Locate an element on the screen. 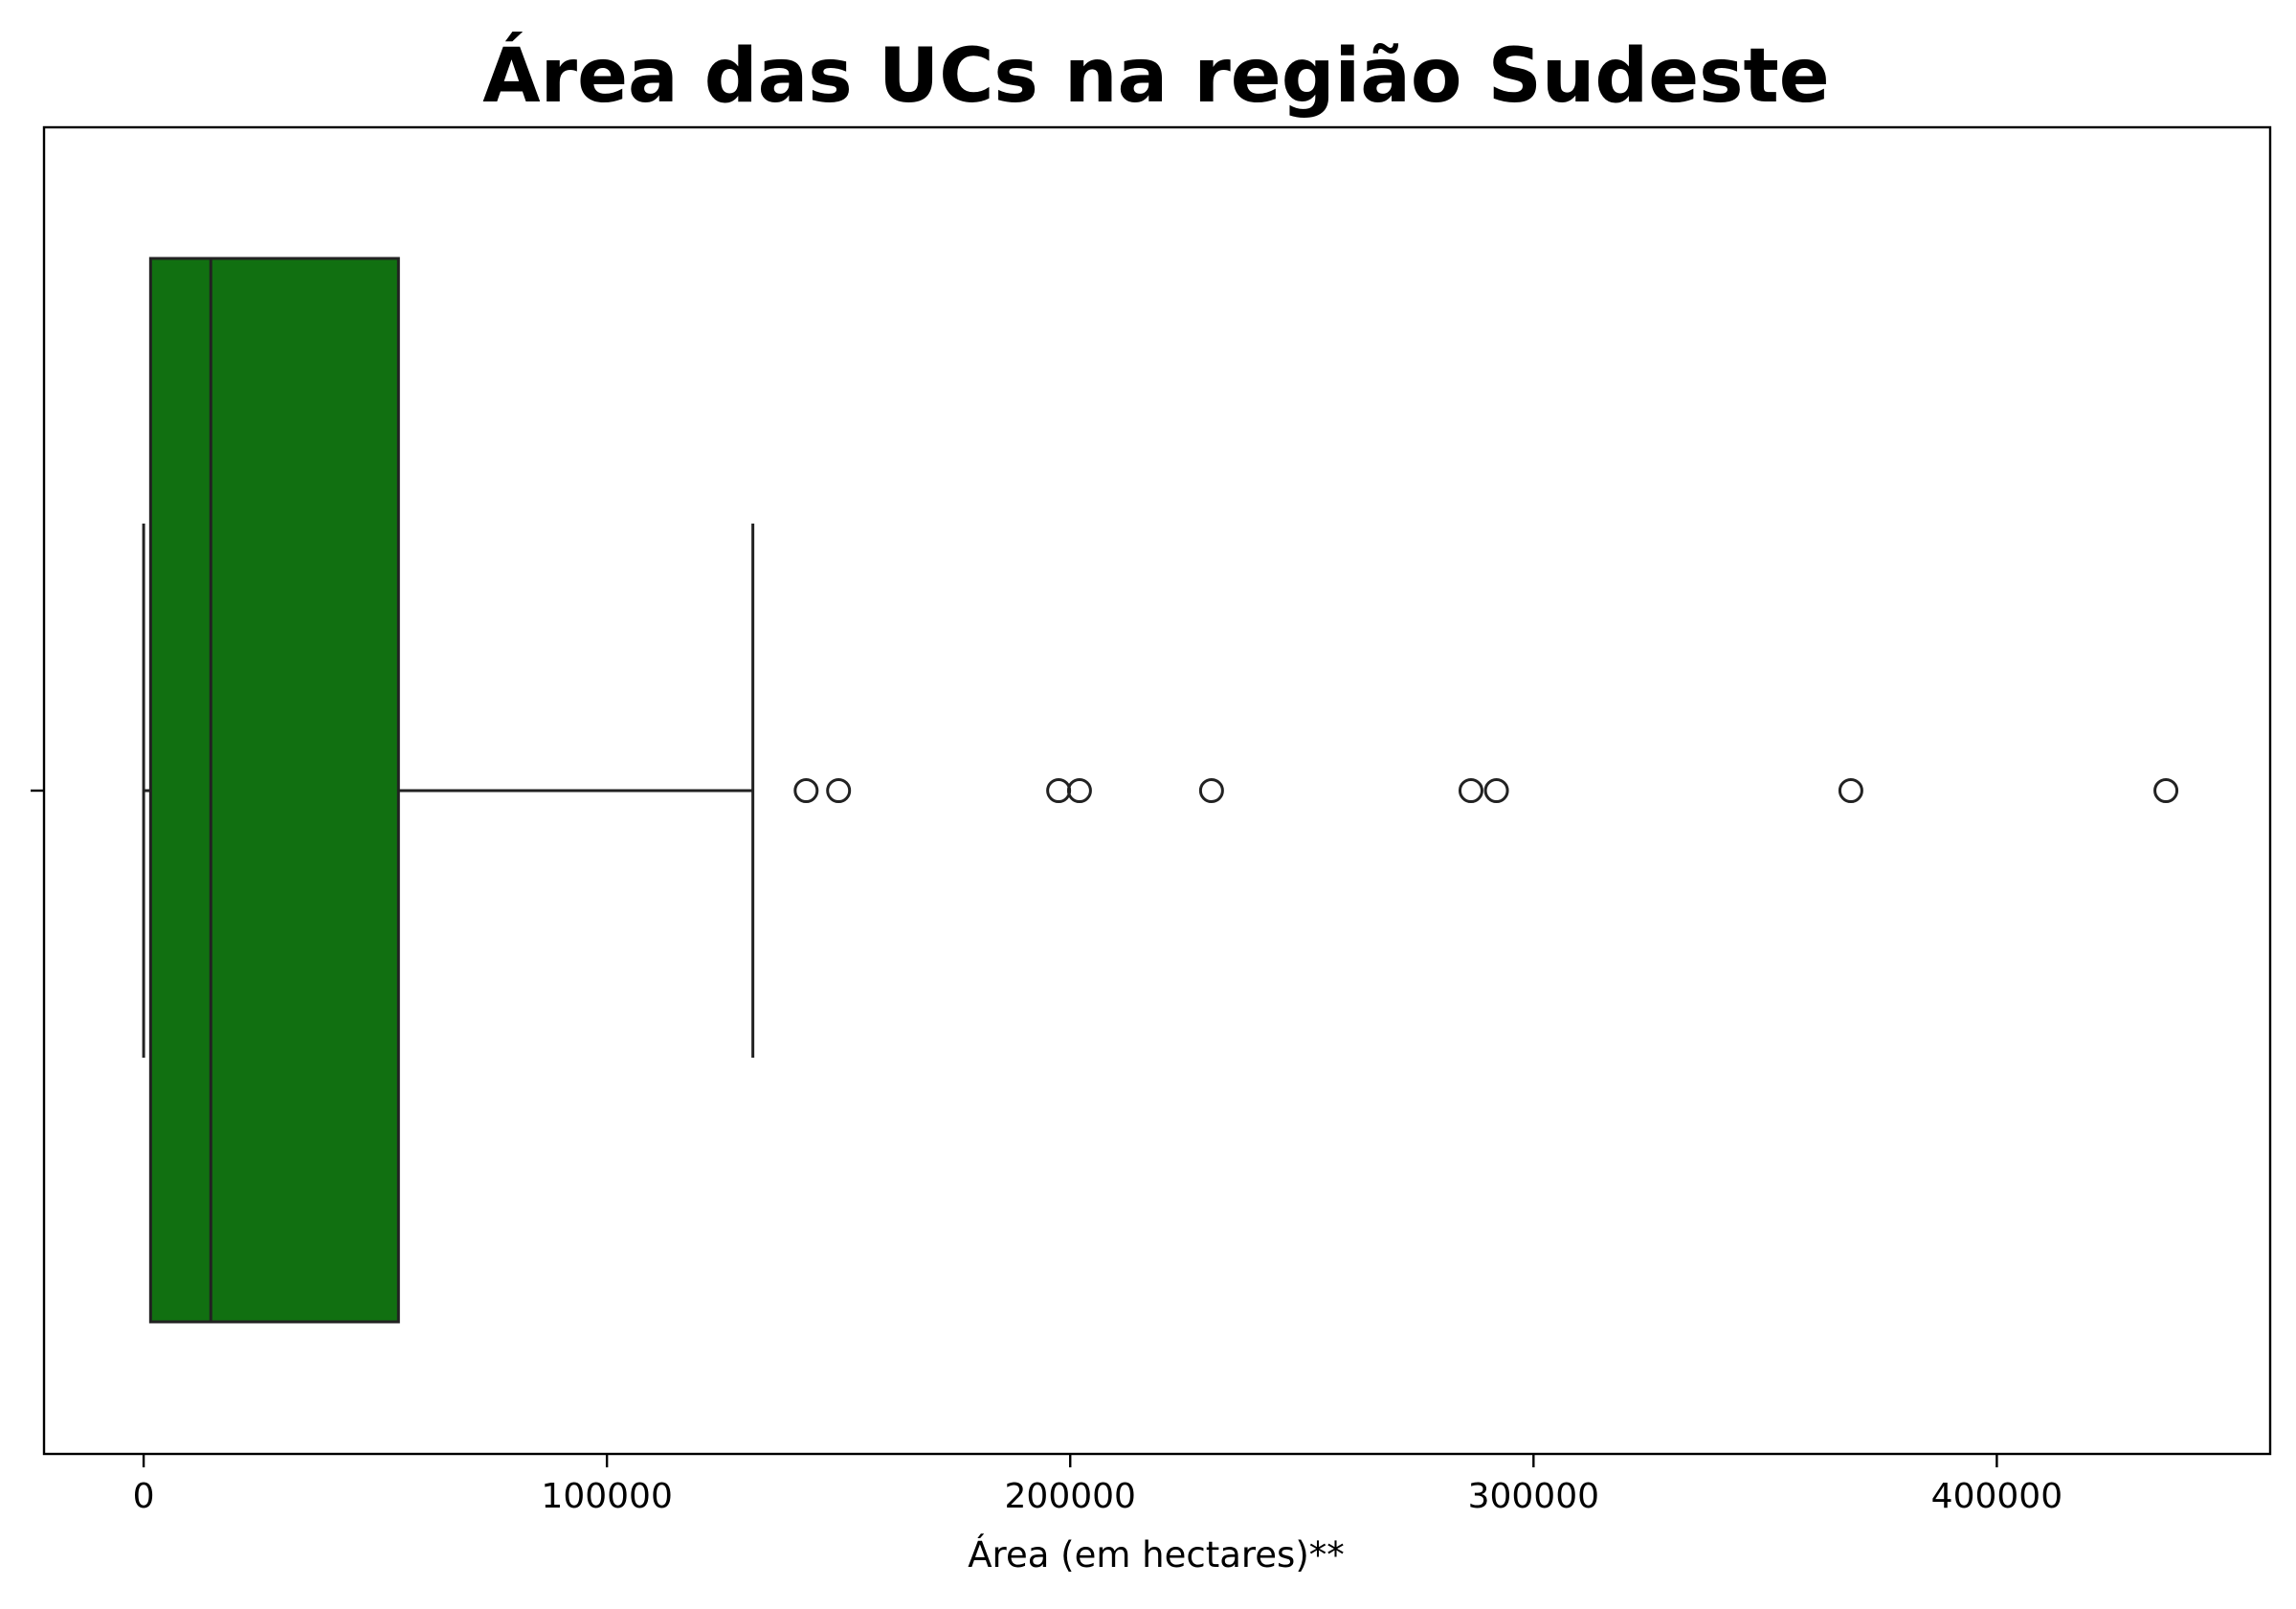 The height and width of the screenshot is (1609, 2296). x-tick-label: 0 is located at coordinates (144, 1496).